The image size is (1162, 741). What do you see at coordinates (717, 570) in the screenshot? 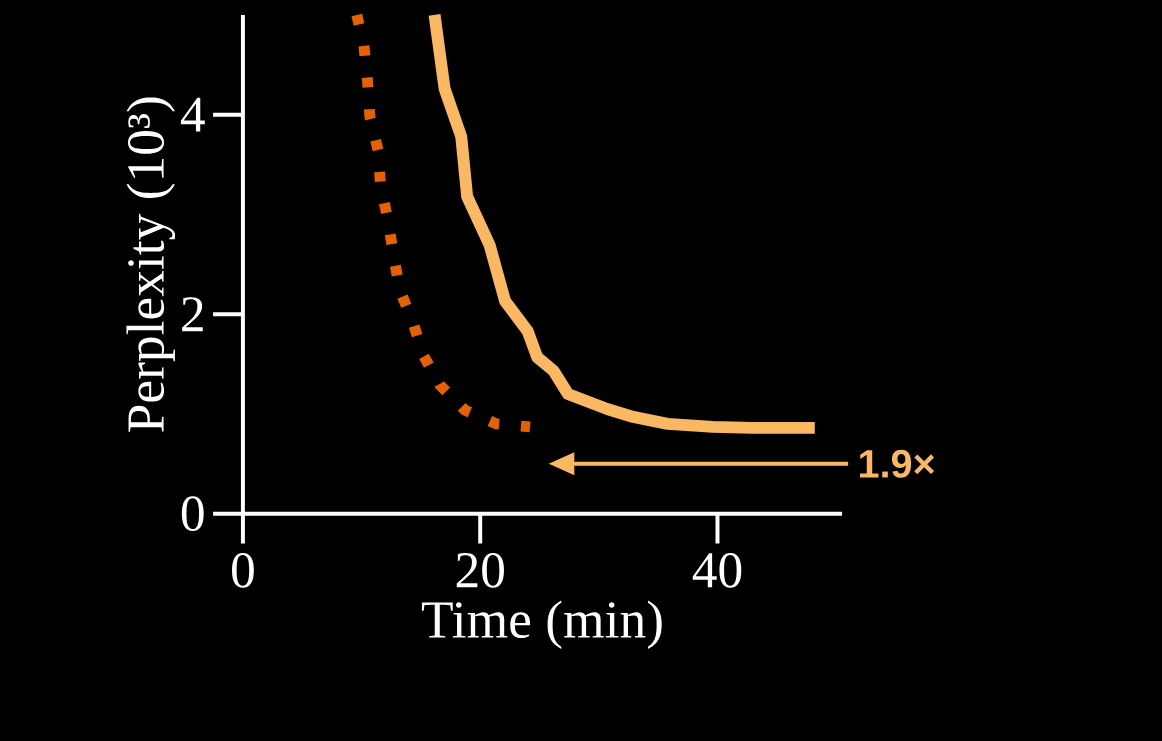
I see `x-tick-label: 40` at bounding box center [717, 570].